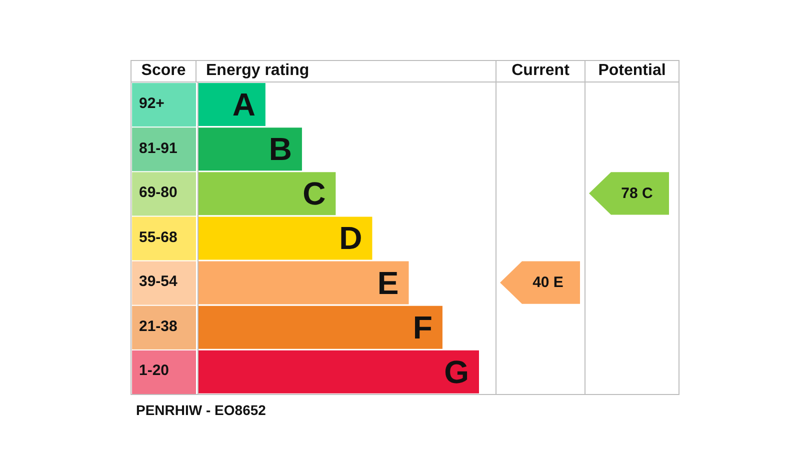 This screenshot has width=800, height=476. I want to click on pointer-tag: 78 C, so click(629, 193).